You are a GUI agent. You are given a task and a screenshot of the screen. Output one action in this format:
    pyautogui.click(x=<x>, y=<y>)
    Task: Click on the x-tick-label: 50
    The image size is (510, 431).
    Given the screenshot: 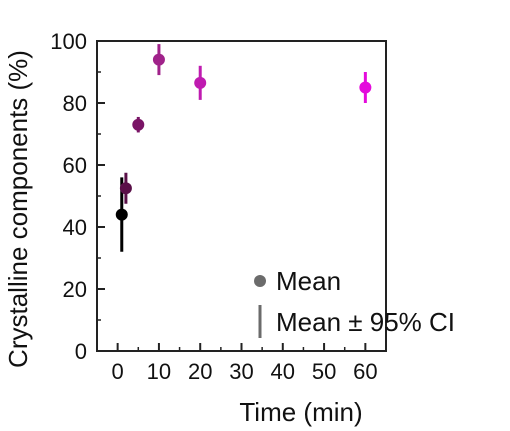 What is the action you would take?
    pyautogui.click(x=324, y=371)
    